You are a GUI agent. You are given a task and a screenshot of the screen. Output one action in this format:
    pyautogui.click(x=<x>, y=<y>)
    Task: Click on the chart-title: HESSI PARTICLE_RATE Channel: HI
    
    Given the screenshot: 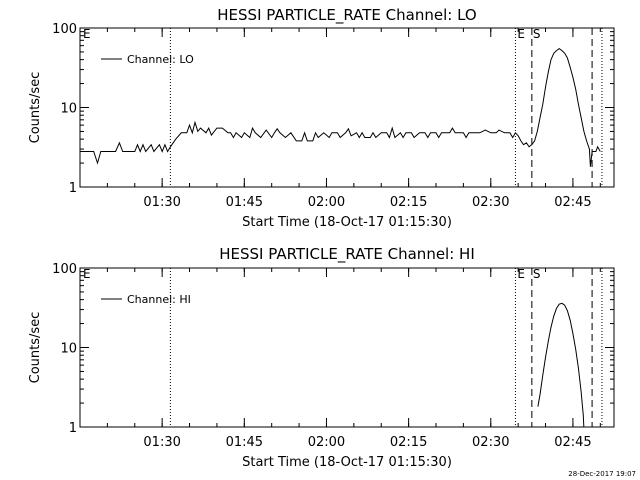 What is the action you would take?
    pyautogui.click(x=347, y=254)
    